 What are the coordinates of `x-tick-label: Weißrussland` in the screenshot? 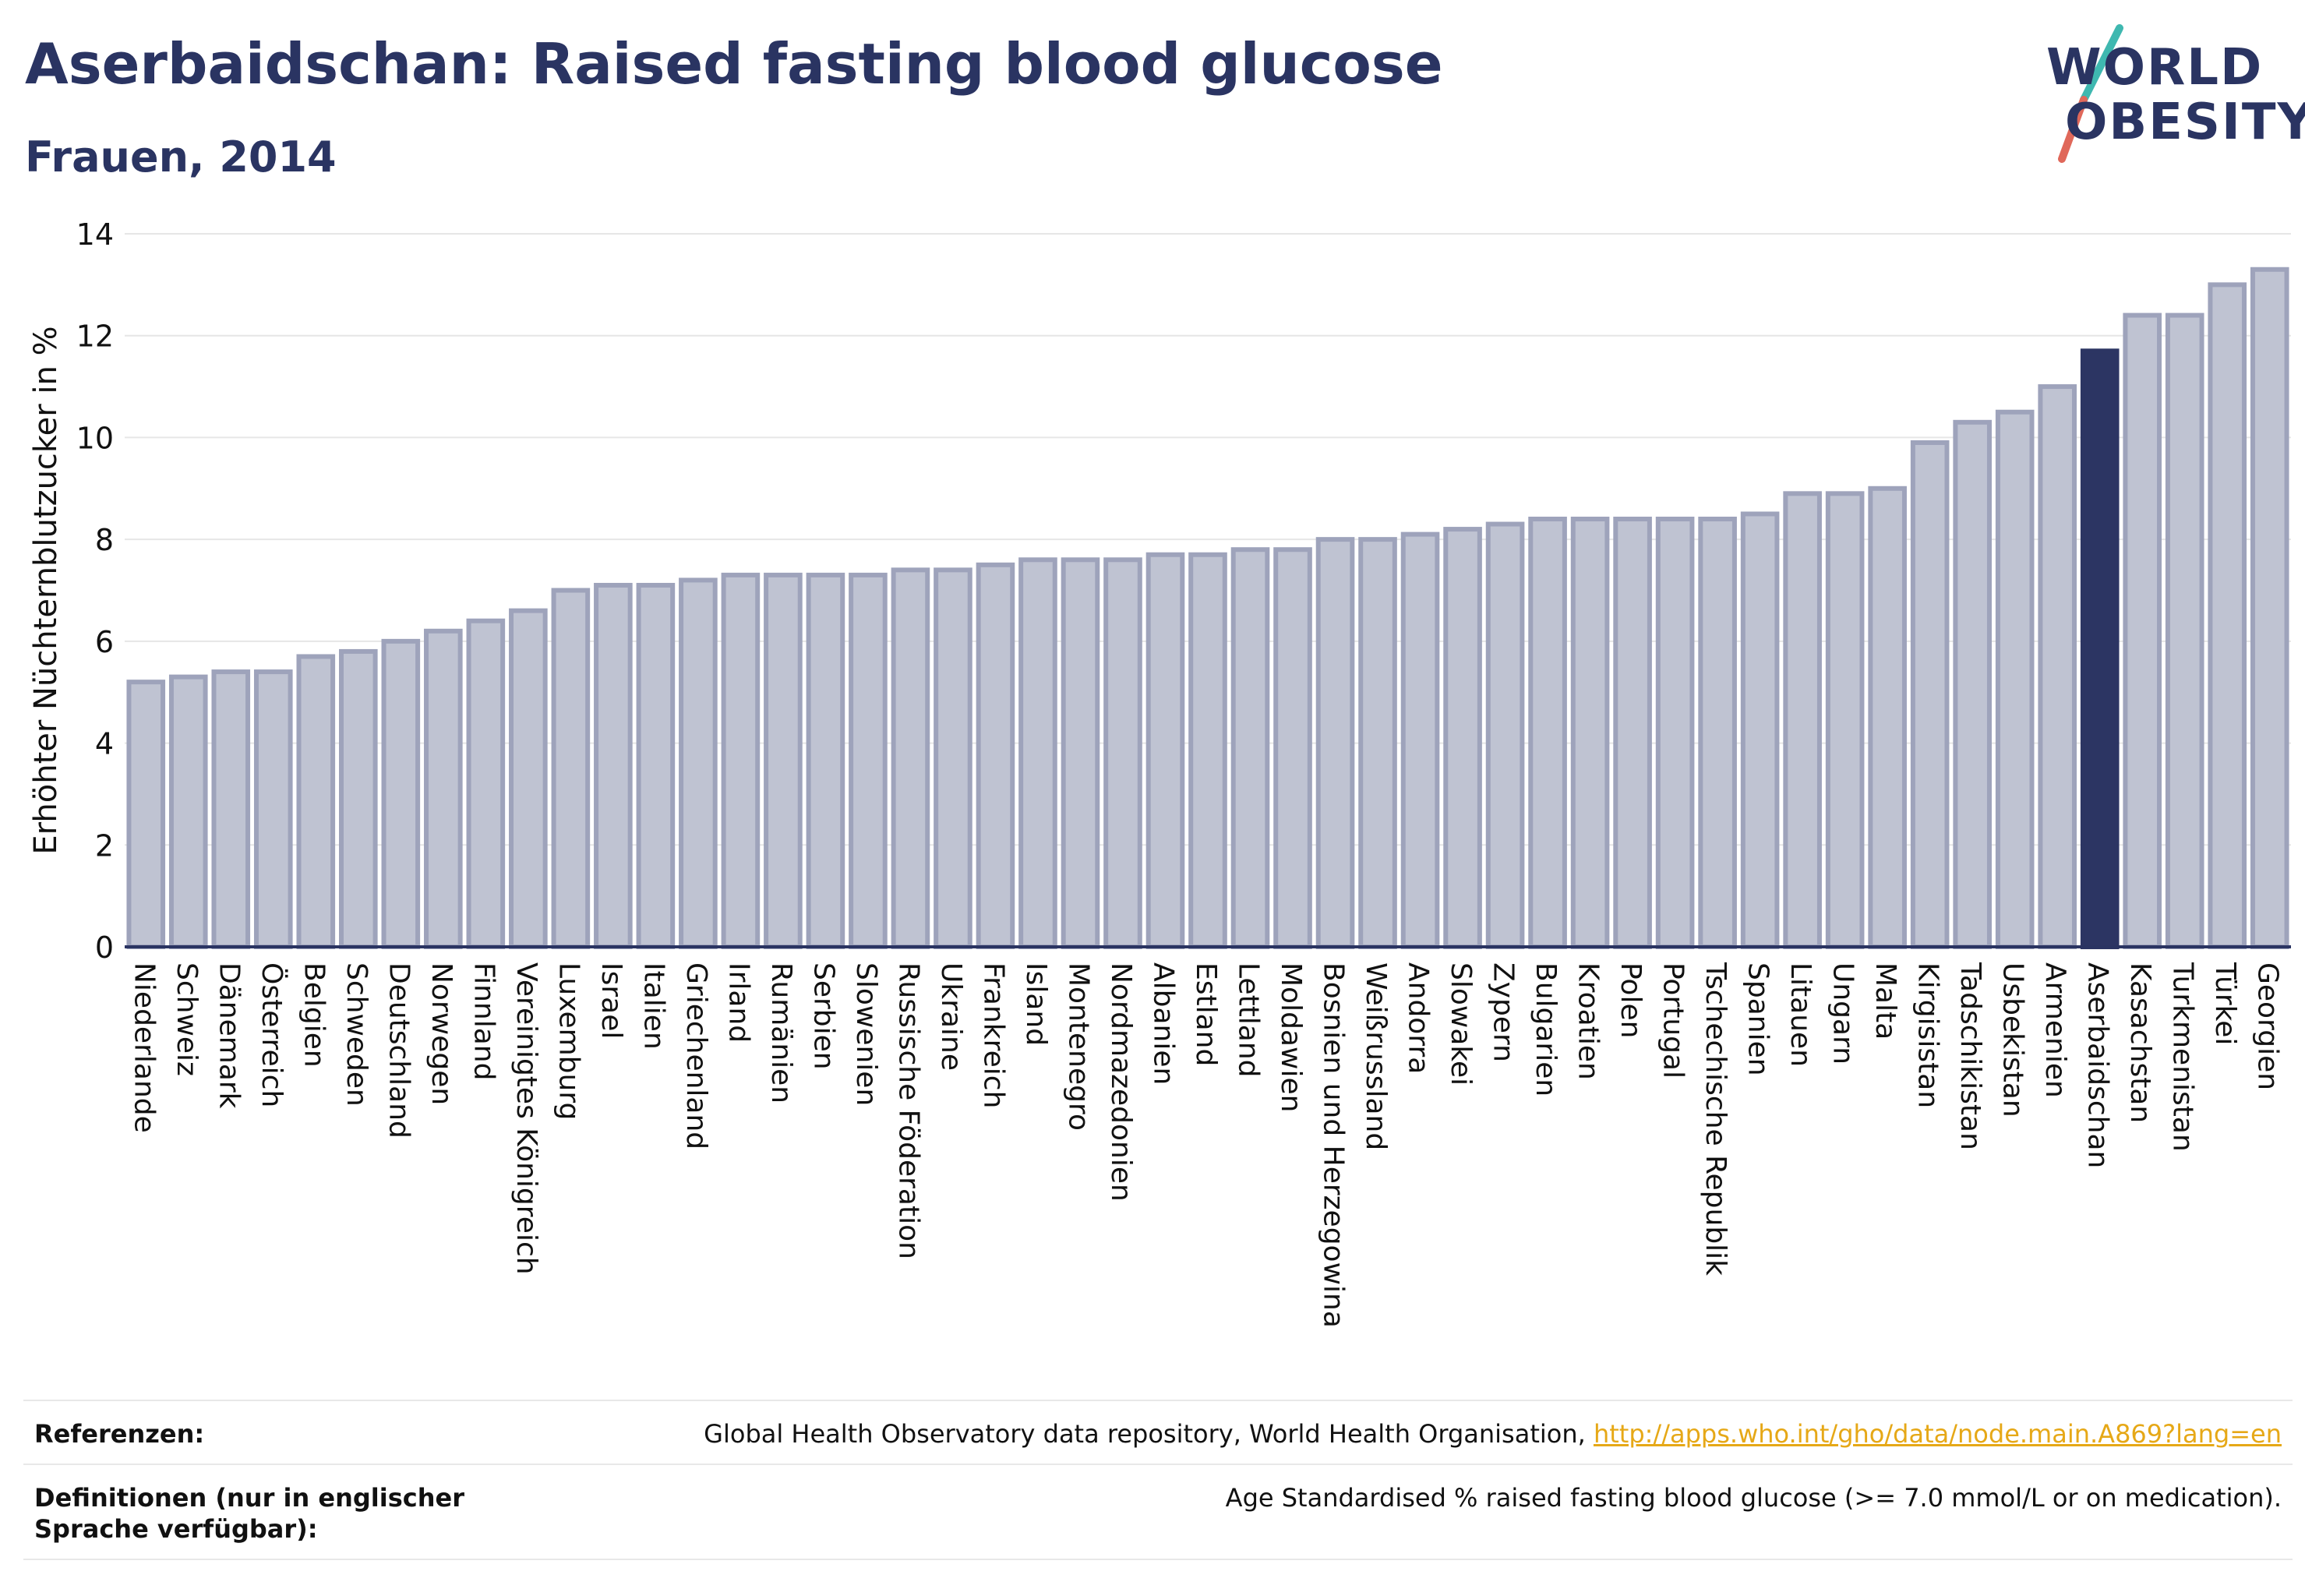 It's located at (1376, 1056).